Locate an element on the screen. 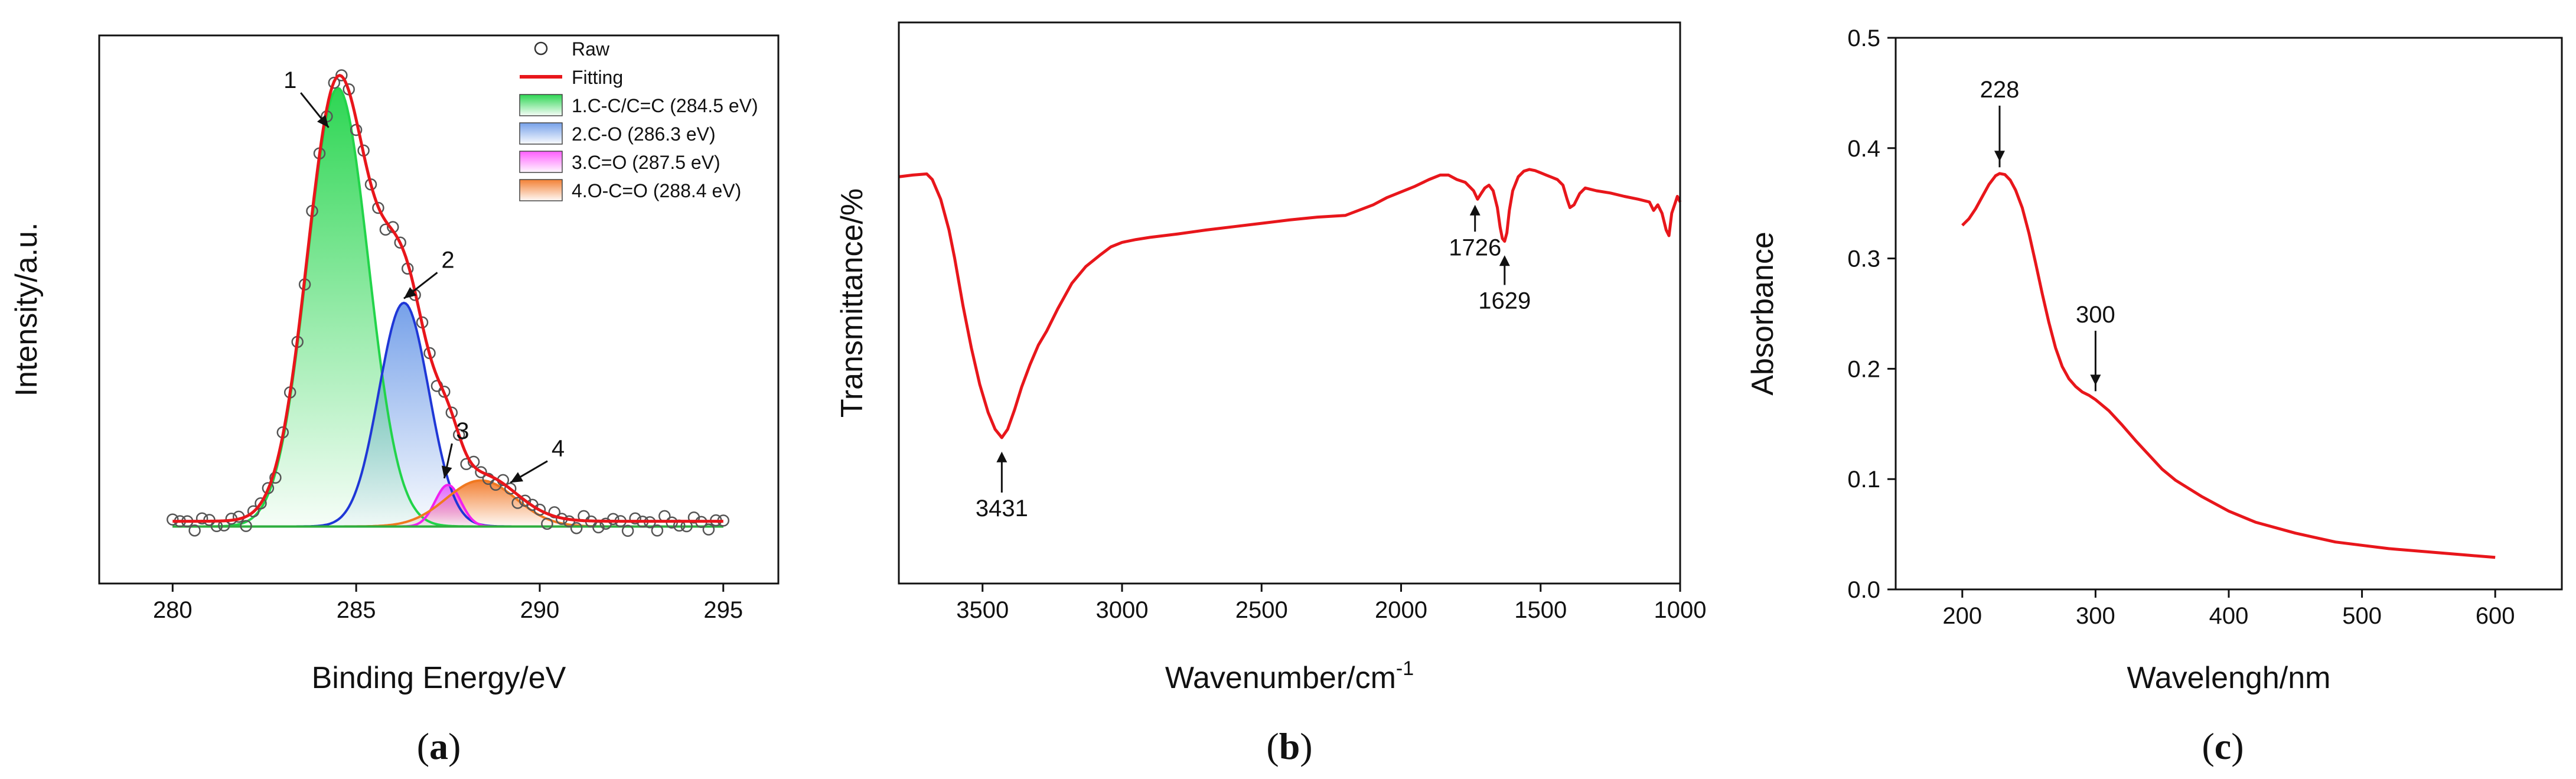  legend-key-p4 is located at coordinates (541, 190).